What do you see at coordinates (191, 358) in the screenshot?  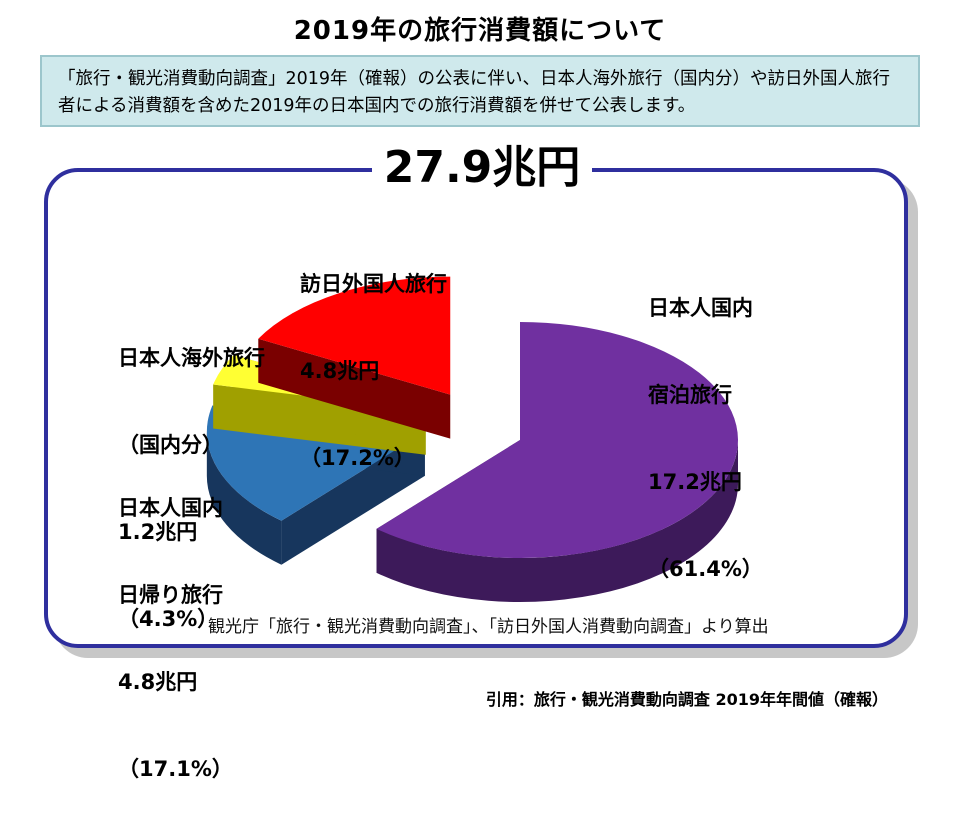 I see `label-outbound-domestic-name-1: 日本人海外旅行` at bounding box center [191, 358].